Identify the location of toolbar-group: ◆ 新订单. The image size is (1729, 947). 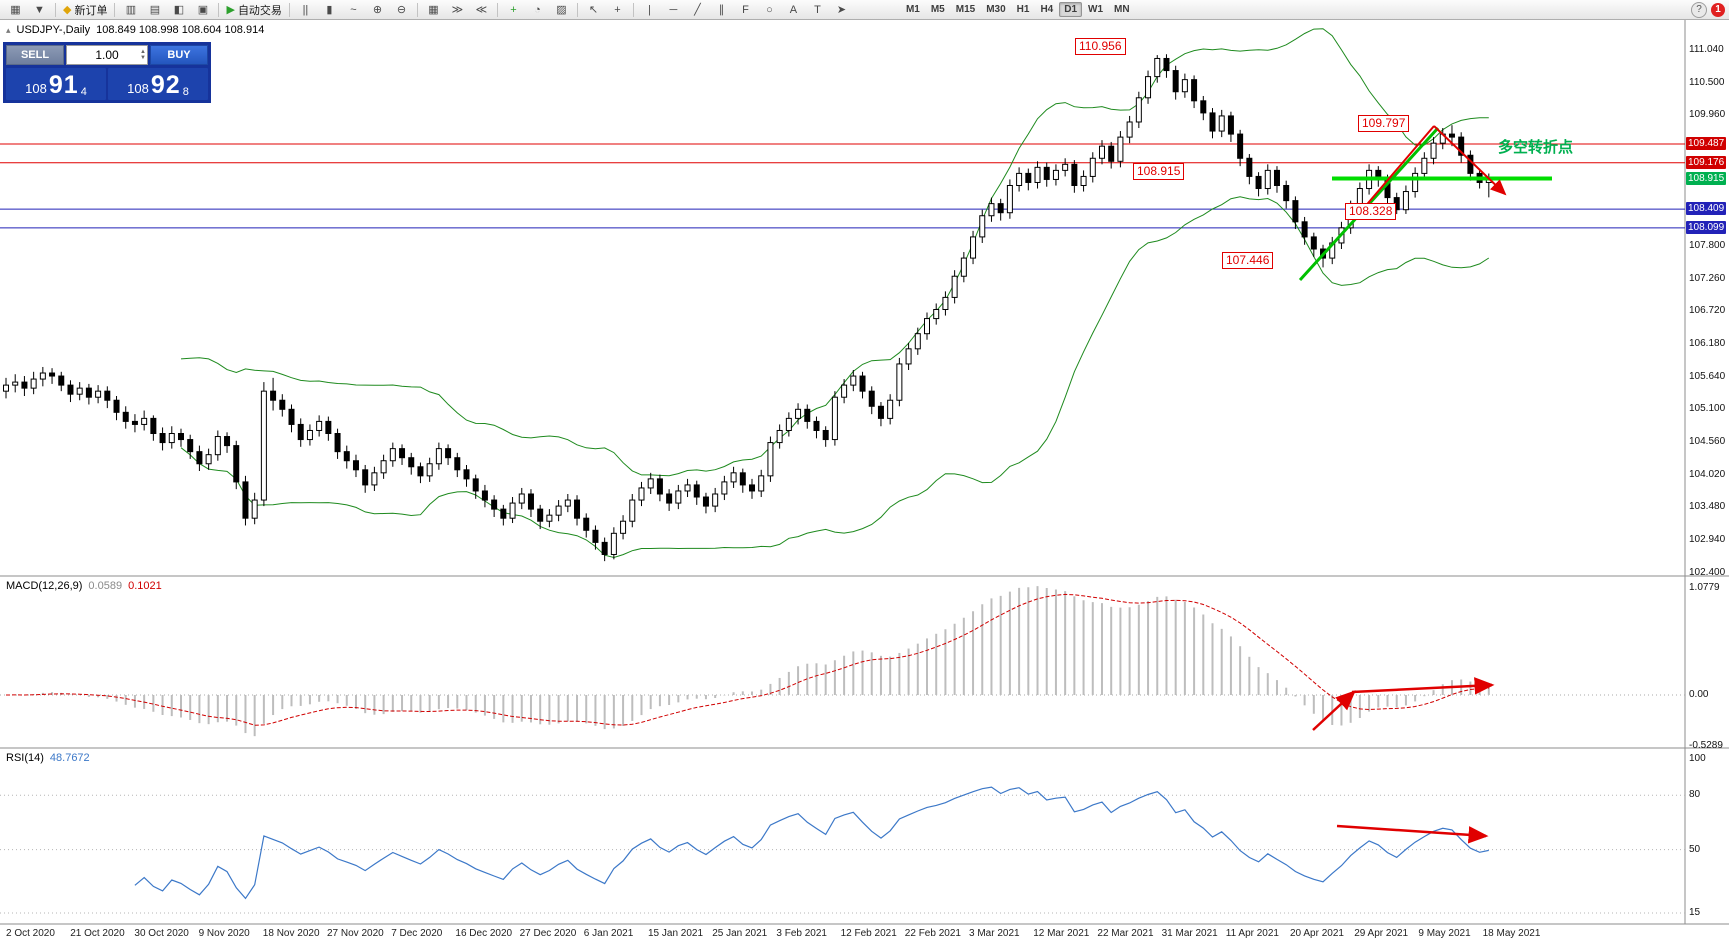
(85, 10).